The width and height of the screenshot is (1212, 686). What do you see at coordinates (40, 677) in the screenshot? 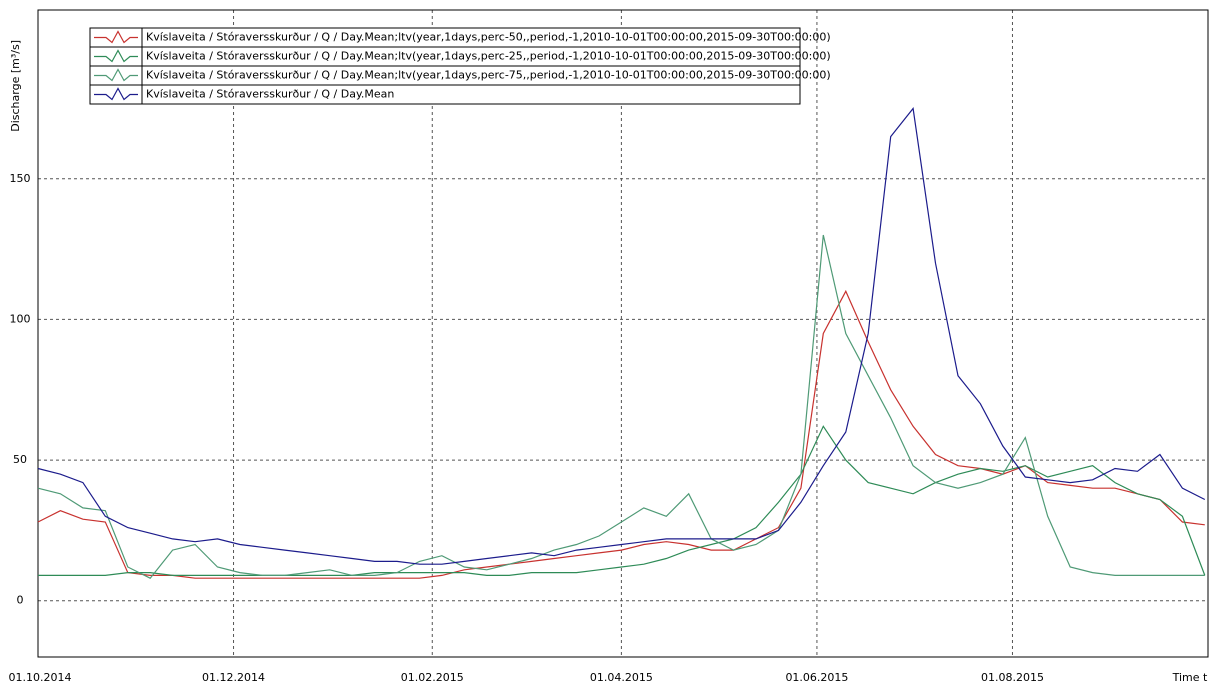
I see `x-tick-label: 01.10.2014` at bounding box center [40, 677].